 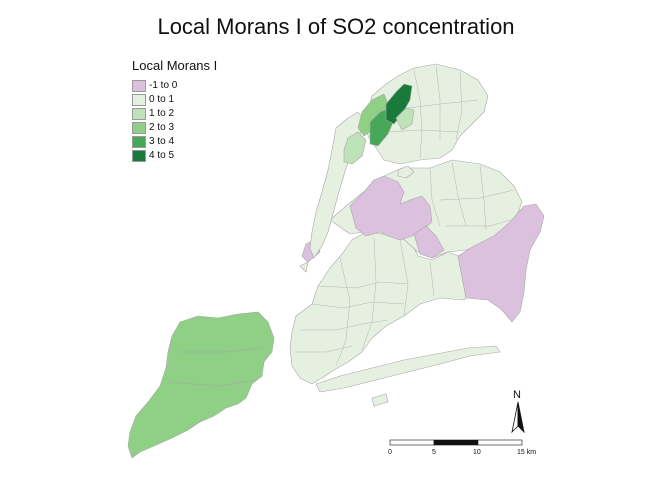 What do you see at coordinates (390, 452) in the screenshot?
I see `scale-label: 0` at bounding box center [390, 452].